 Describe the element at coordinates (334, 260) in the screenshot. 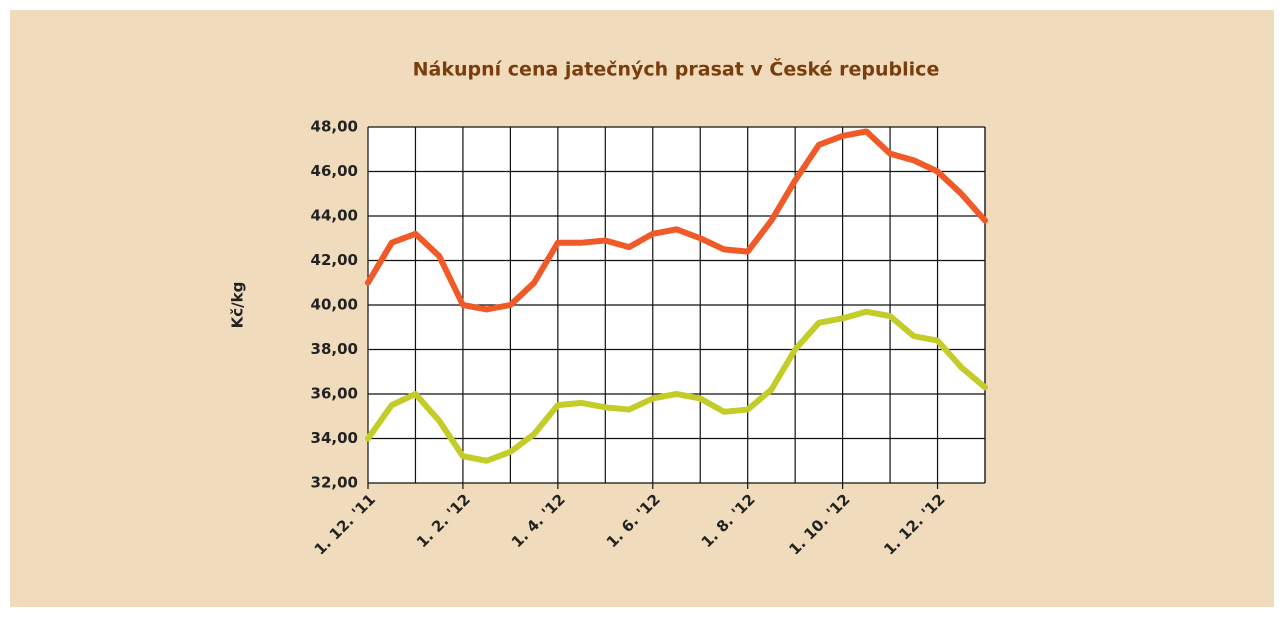

I see `y-tick-label: 42,00` at that location.